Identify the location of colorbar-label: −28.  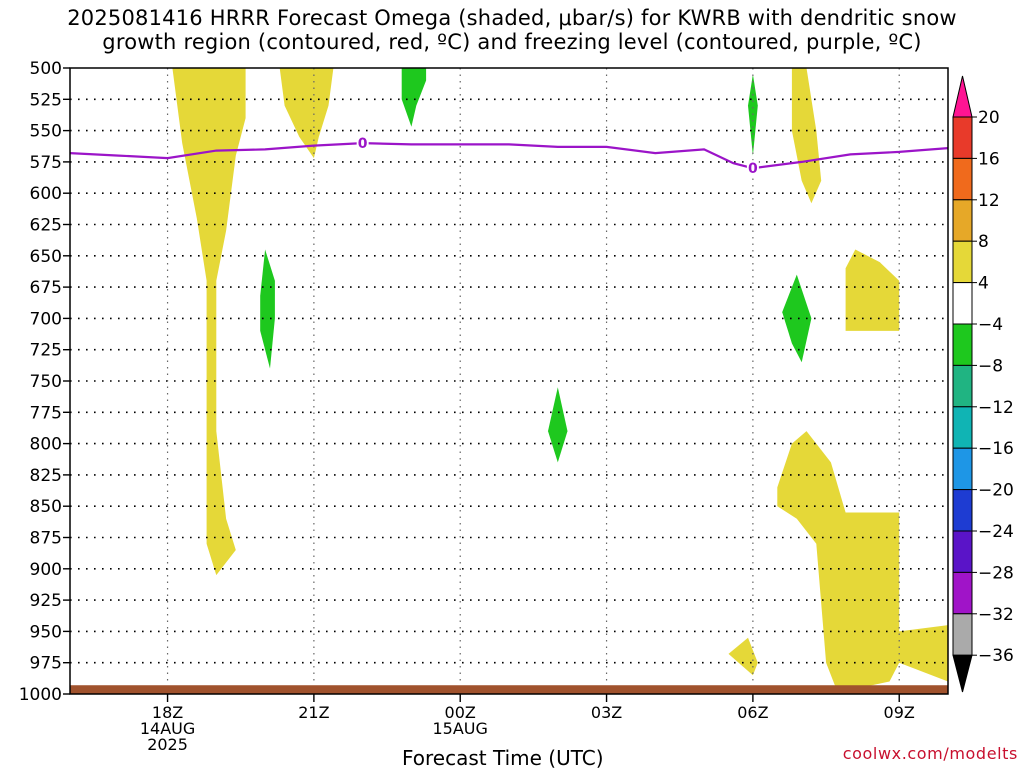
(996, 573).